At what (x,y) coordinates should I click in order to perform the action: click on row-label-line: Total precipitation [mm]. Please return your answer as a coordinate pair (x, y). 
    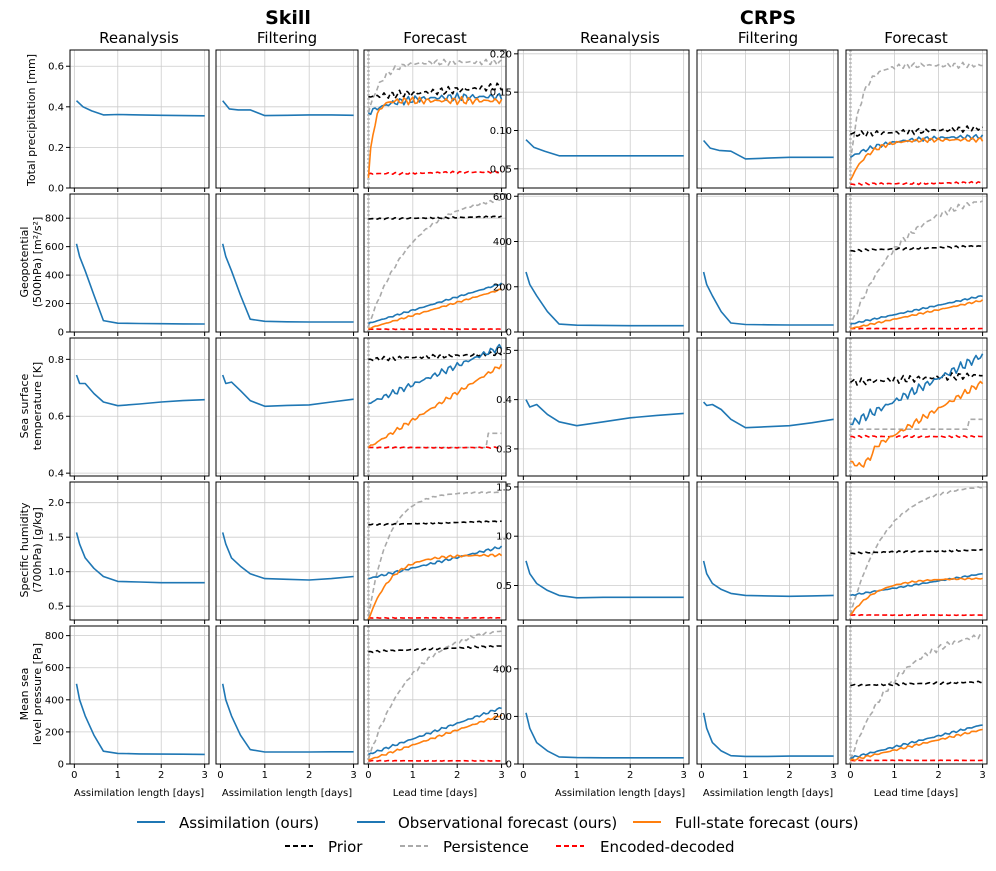
    Looking at the image, I should click on (31, 120).